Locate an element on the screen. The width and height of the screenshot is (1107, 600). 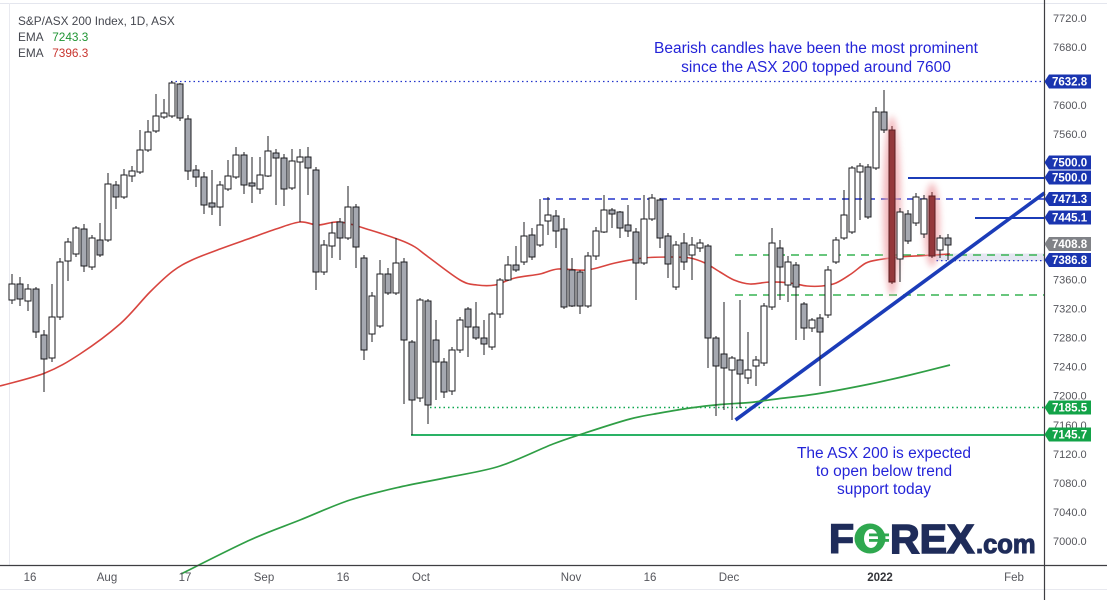
svg-text: 7040.0 is located at coordinates (1070, 513).